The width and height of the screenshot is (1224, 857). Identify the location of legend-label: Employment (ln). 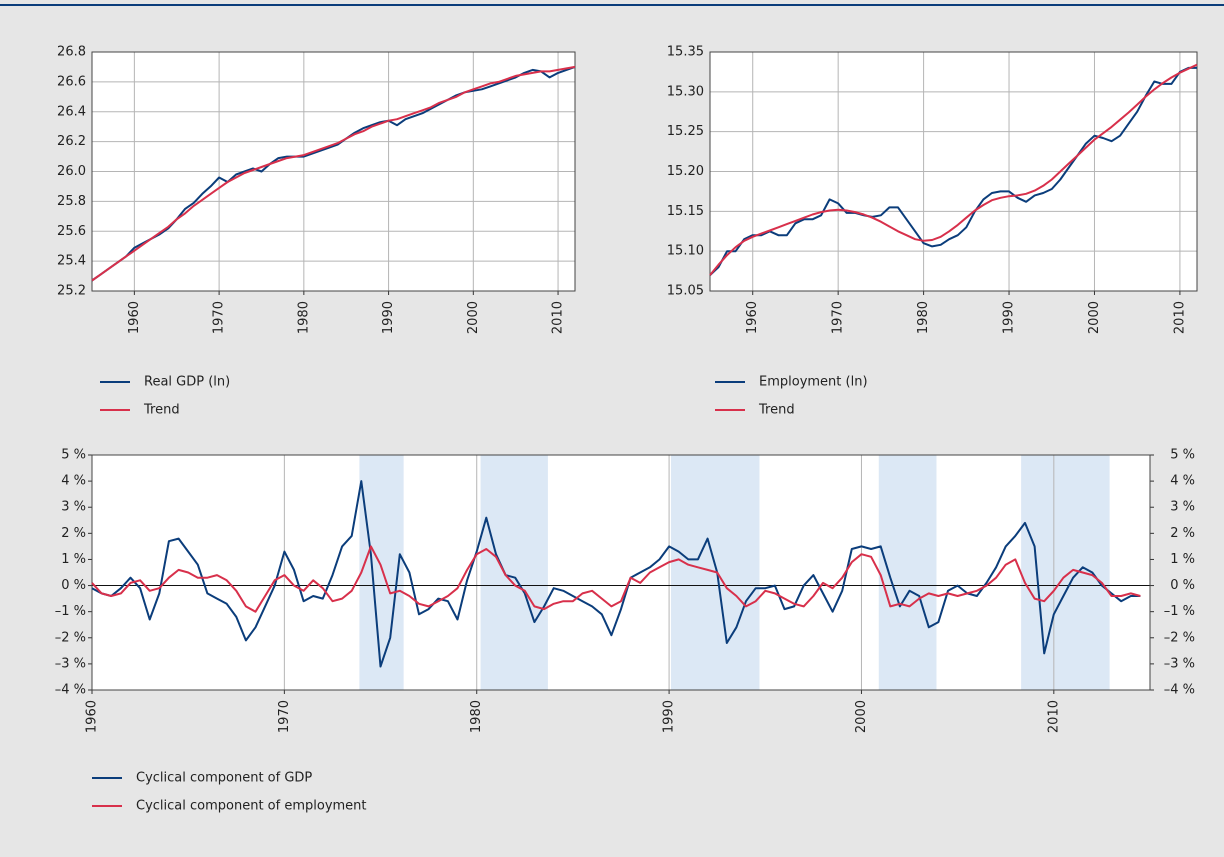
(813, 382).